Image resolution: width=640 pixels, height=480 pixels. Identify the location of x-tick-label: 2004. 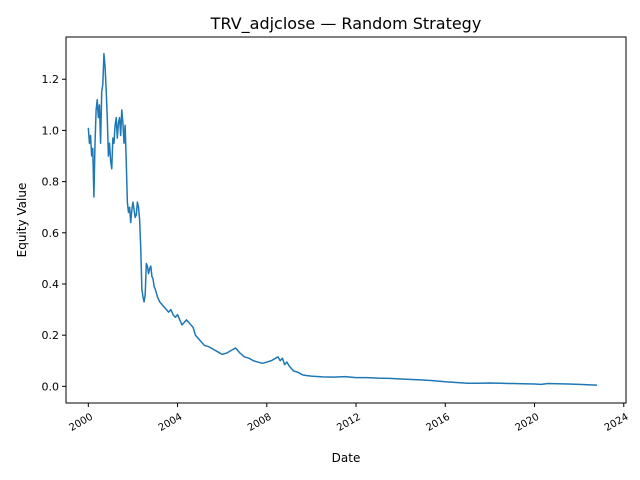
(171, 423).